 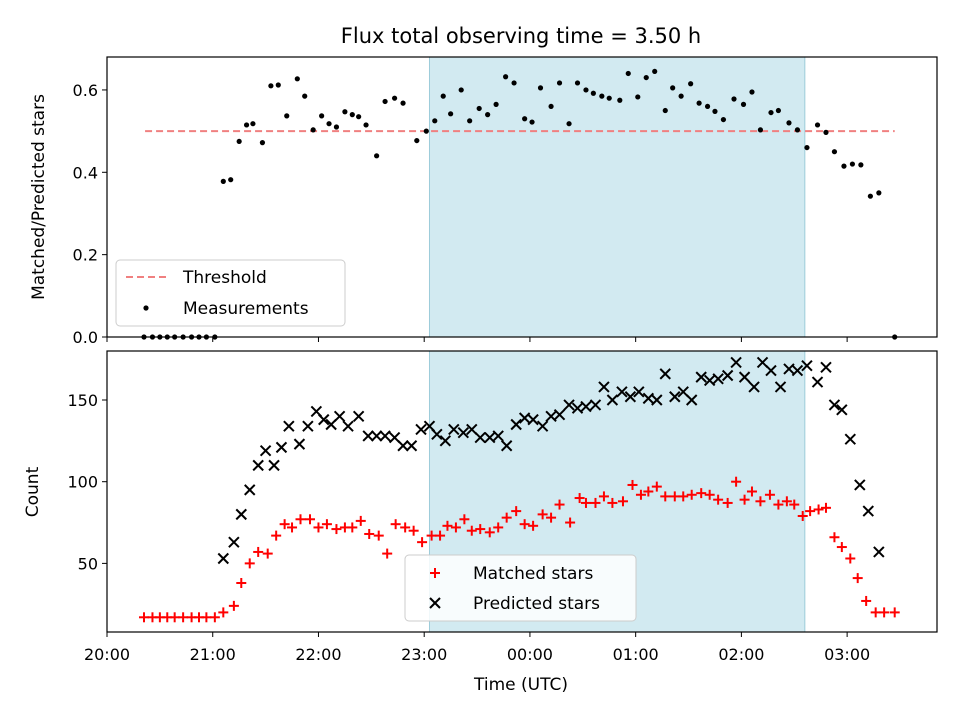 What do you see at coordinates (533, 574) in the screenshot?
I see `legend-matched-label: Matched stars` at bounding box center [533, 574].